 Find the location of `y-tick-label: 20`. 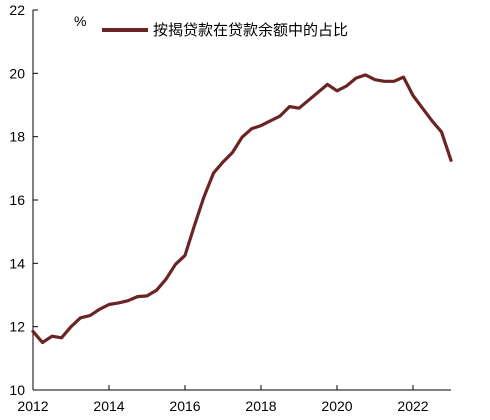

y-tick-label: 20 is located at coordinates (17, 73).